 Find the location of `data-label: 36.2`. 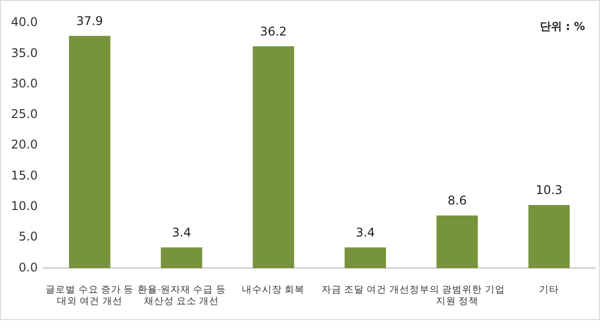

data-label: 36.2 is located at coordinates (273, 31).